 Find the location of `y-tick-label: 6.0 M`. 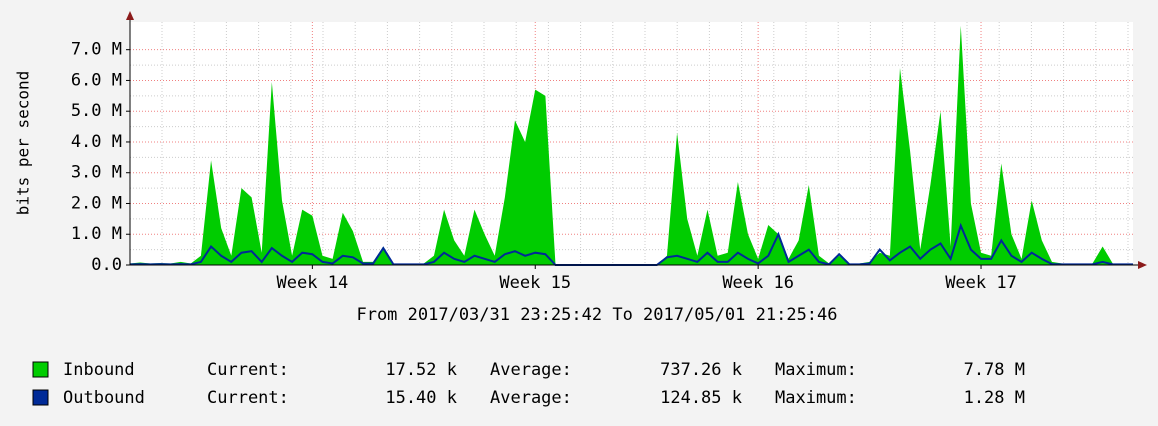

y-tick-label: 6.0 M is located at coordinates (96, 80).